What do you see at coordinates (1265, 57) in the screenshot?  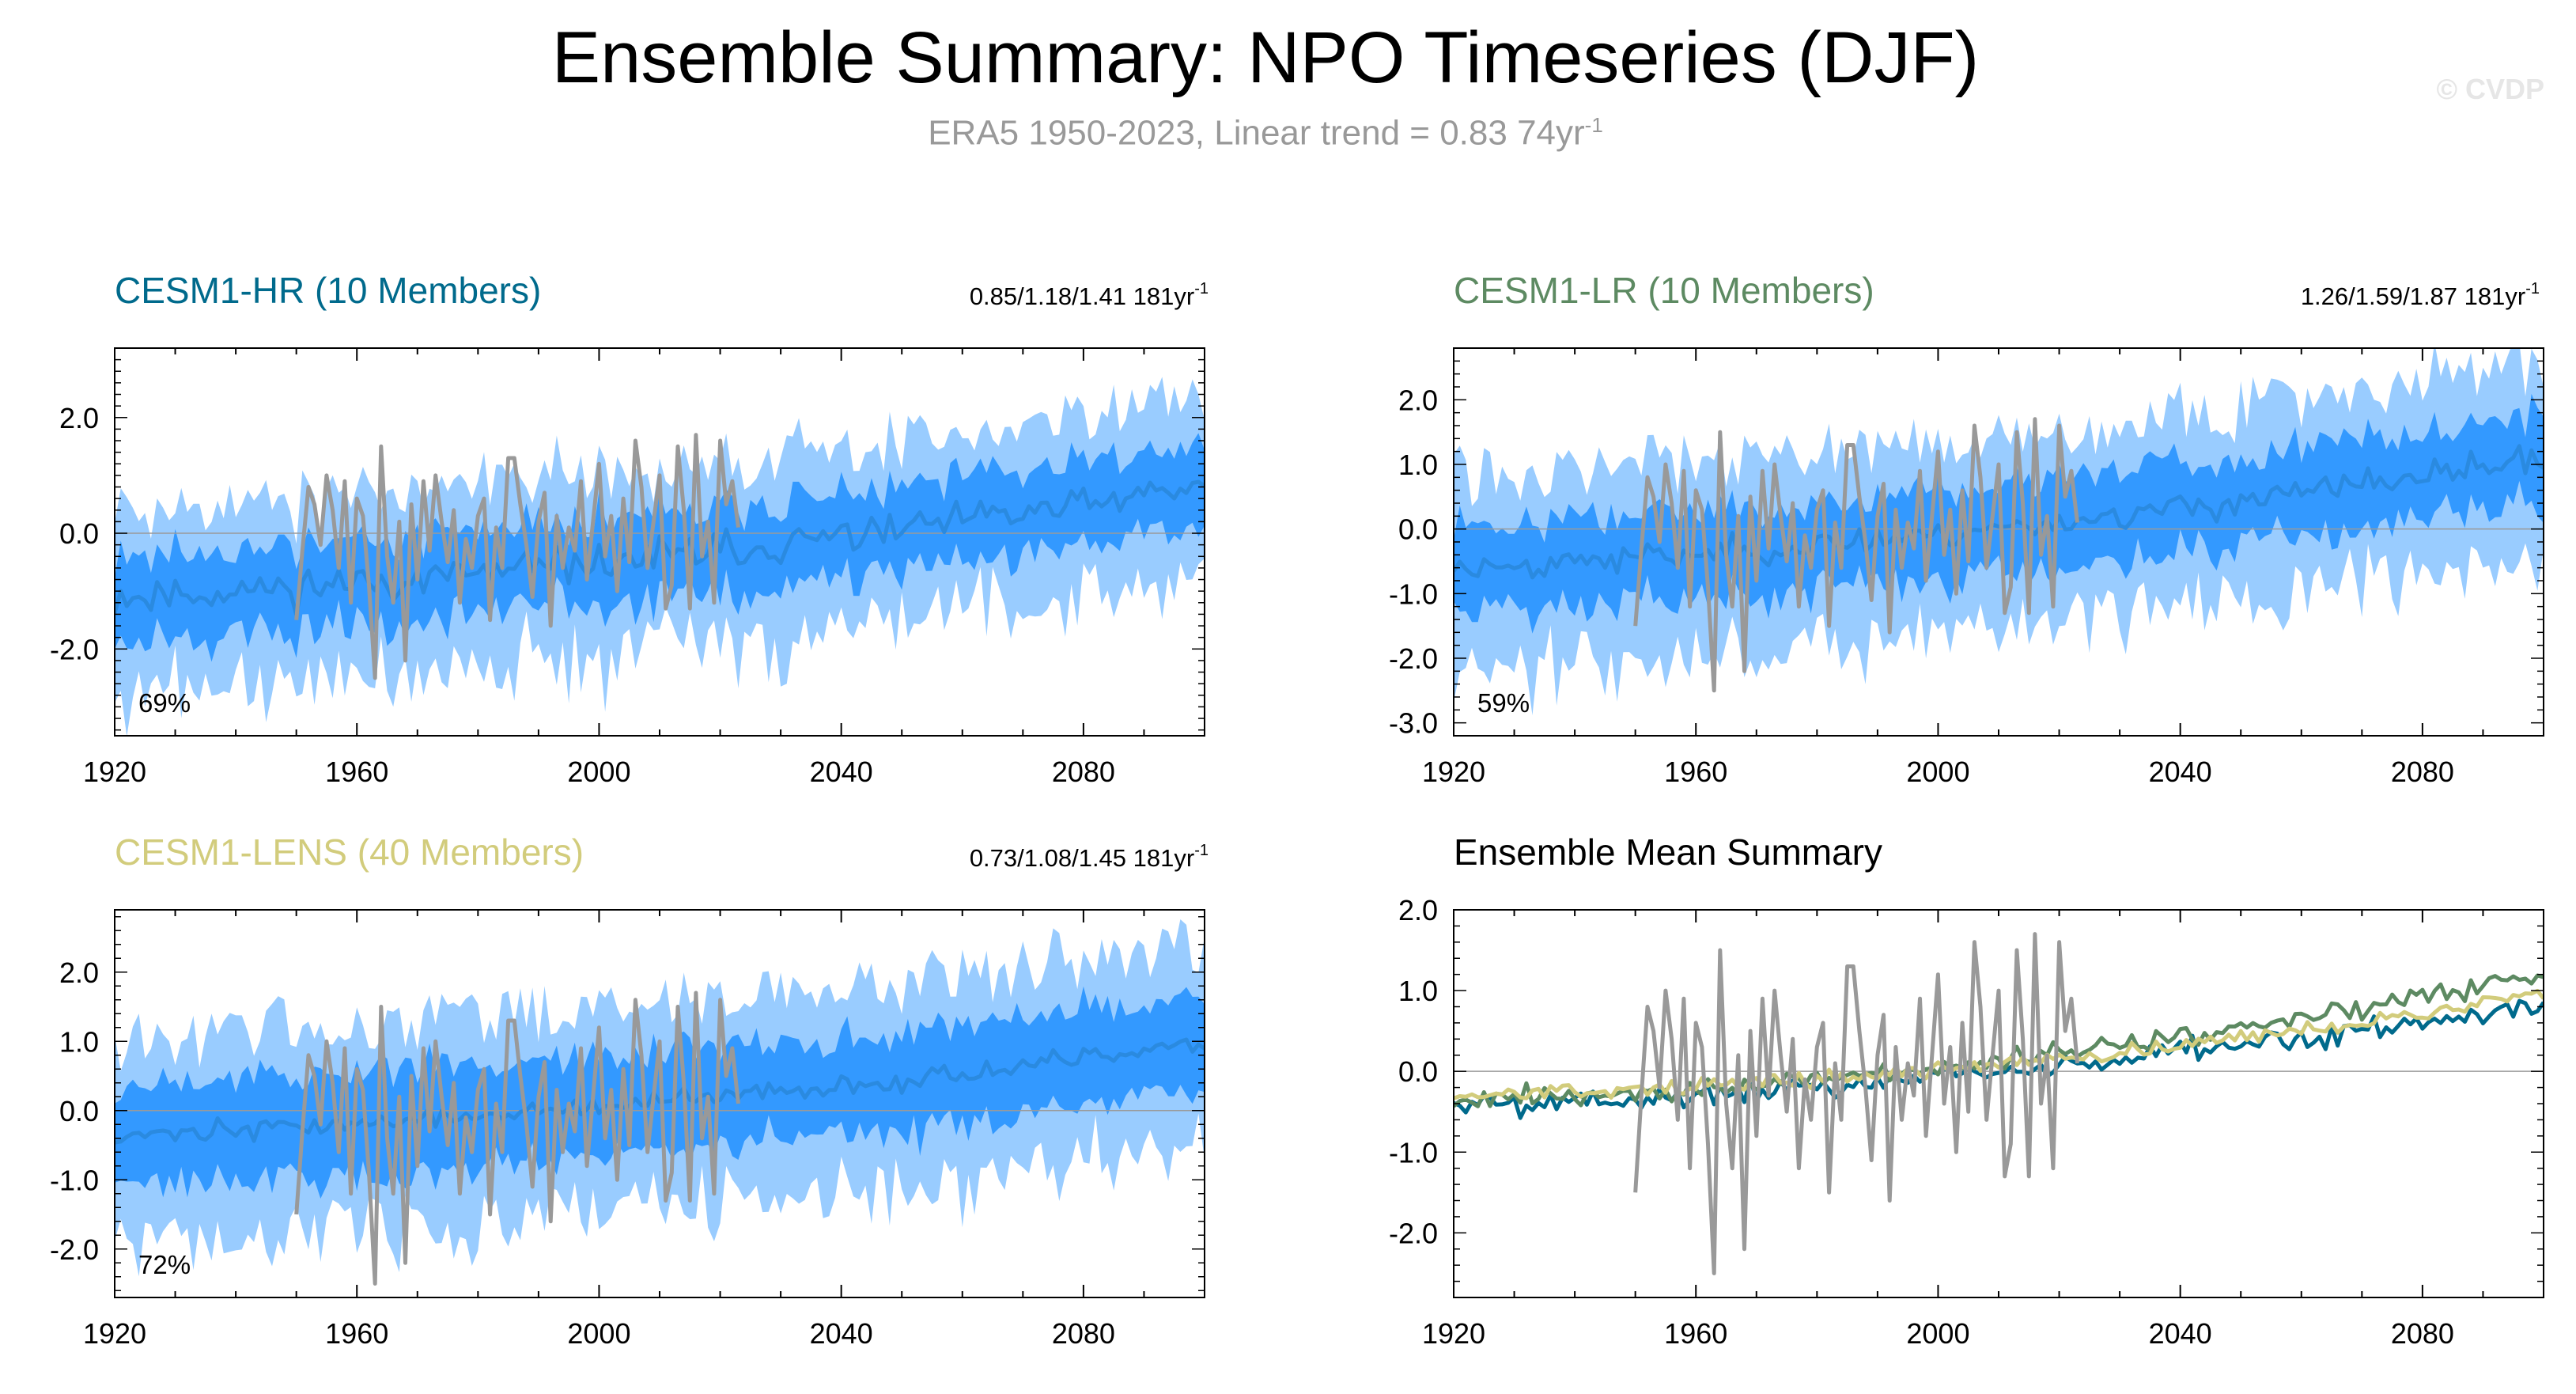 I see `figure-title: Ensemble Summary: NPO Timeseries (DJF)` at bounding box center [1265, 57].